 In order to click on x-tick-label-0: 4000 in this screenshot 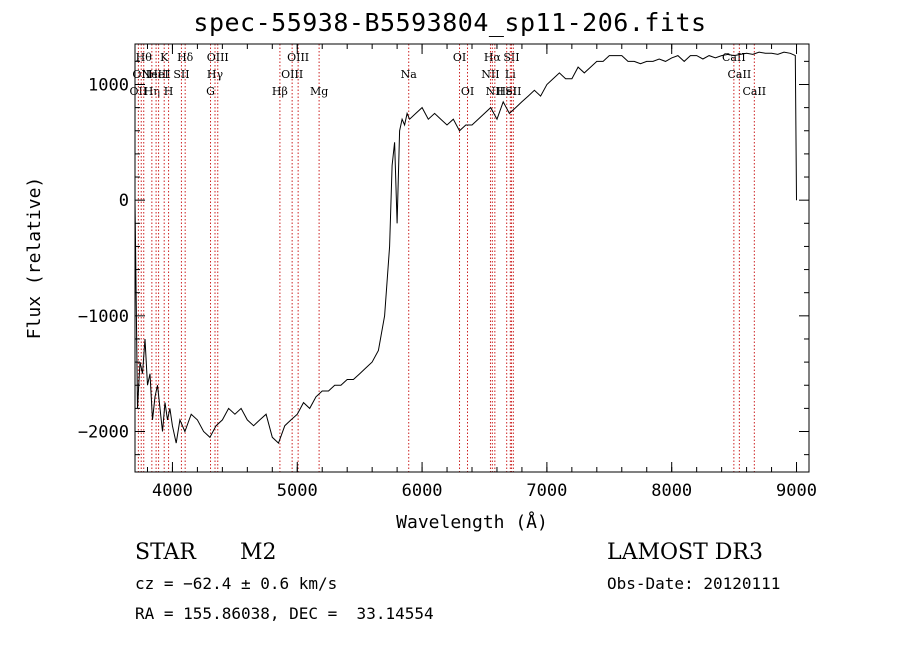, I will do `click(172, 491)`.